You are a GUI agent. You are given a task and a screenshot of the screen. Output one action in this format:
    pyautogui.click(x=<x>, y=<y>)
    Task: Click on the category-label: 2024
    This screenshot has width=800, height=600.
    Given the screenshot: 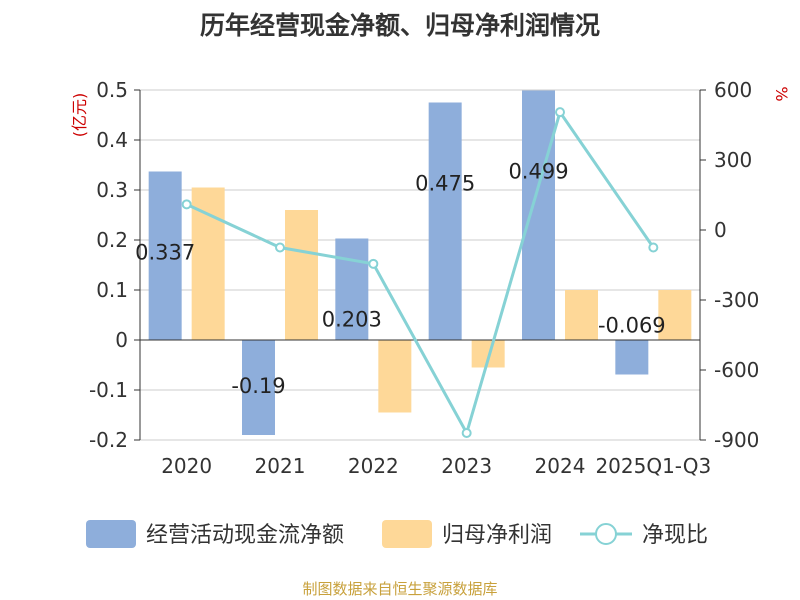 What is the action you would take?
    pyautogui.click(x=560, y=466)
    